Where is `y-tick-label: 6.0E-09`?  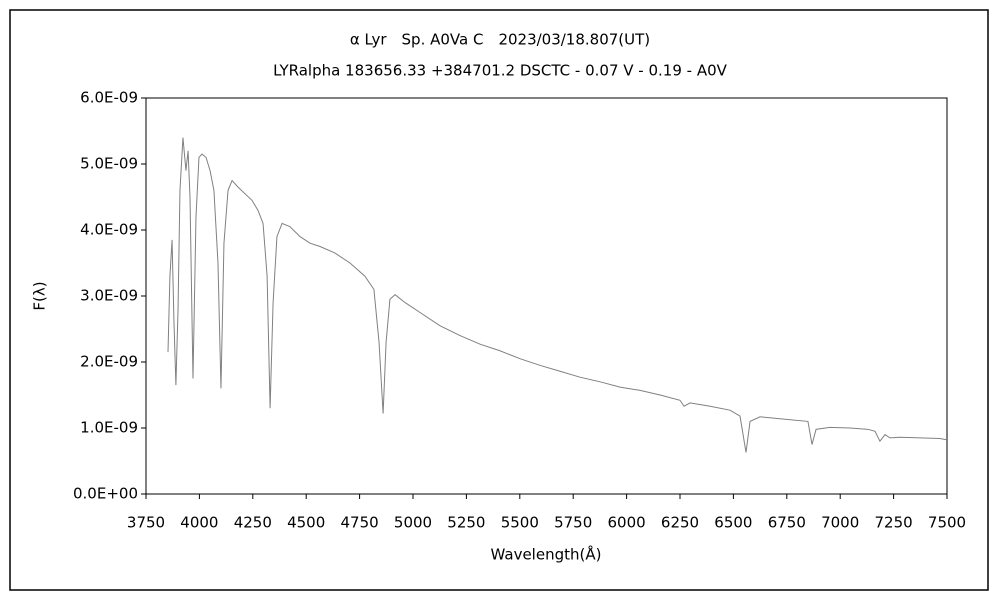
y-tick-label: 6.0E-09 is located at coordinates (109, 98).